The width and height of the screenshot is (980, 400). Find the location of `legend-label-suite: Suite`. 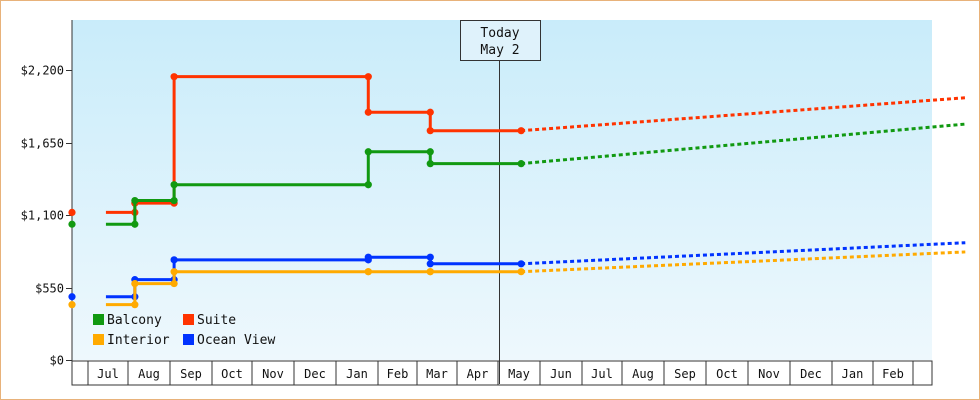

legend-label-suite: Suite is located at coordinates (216, 320).